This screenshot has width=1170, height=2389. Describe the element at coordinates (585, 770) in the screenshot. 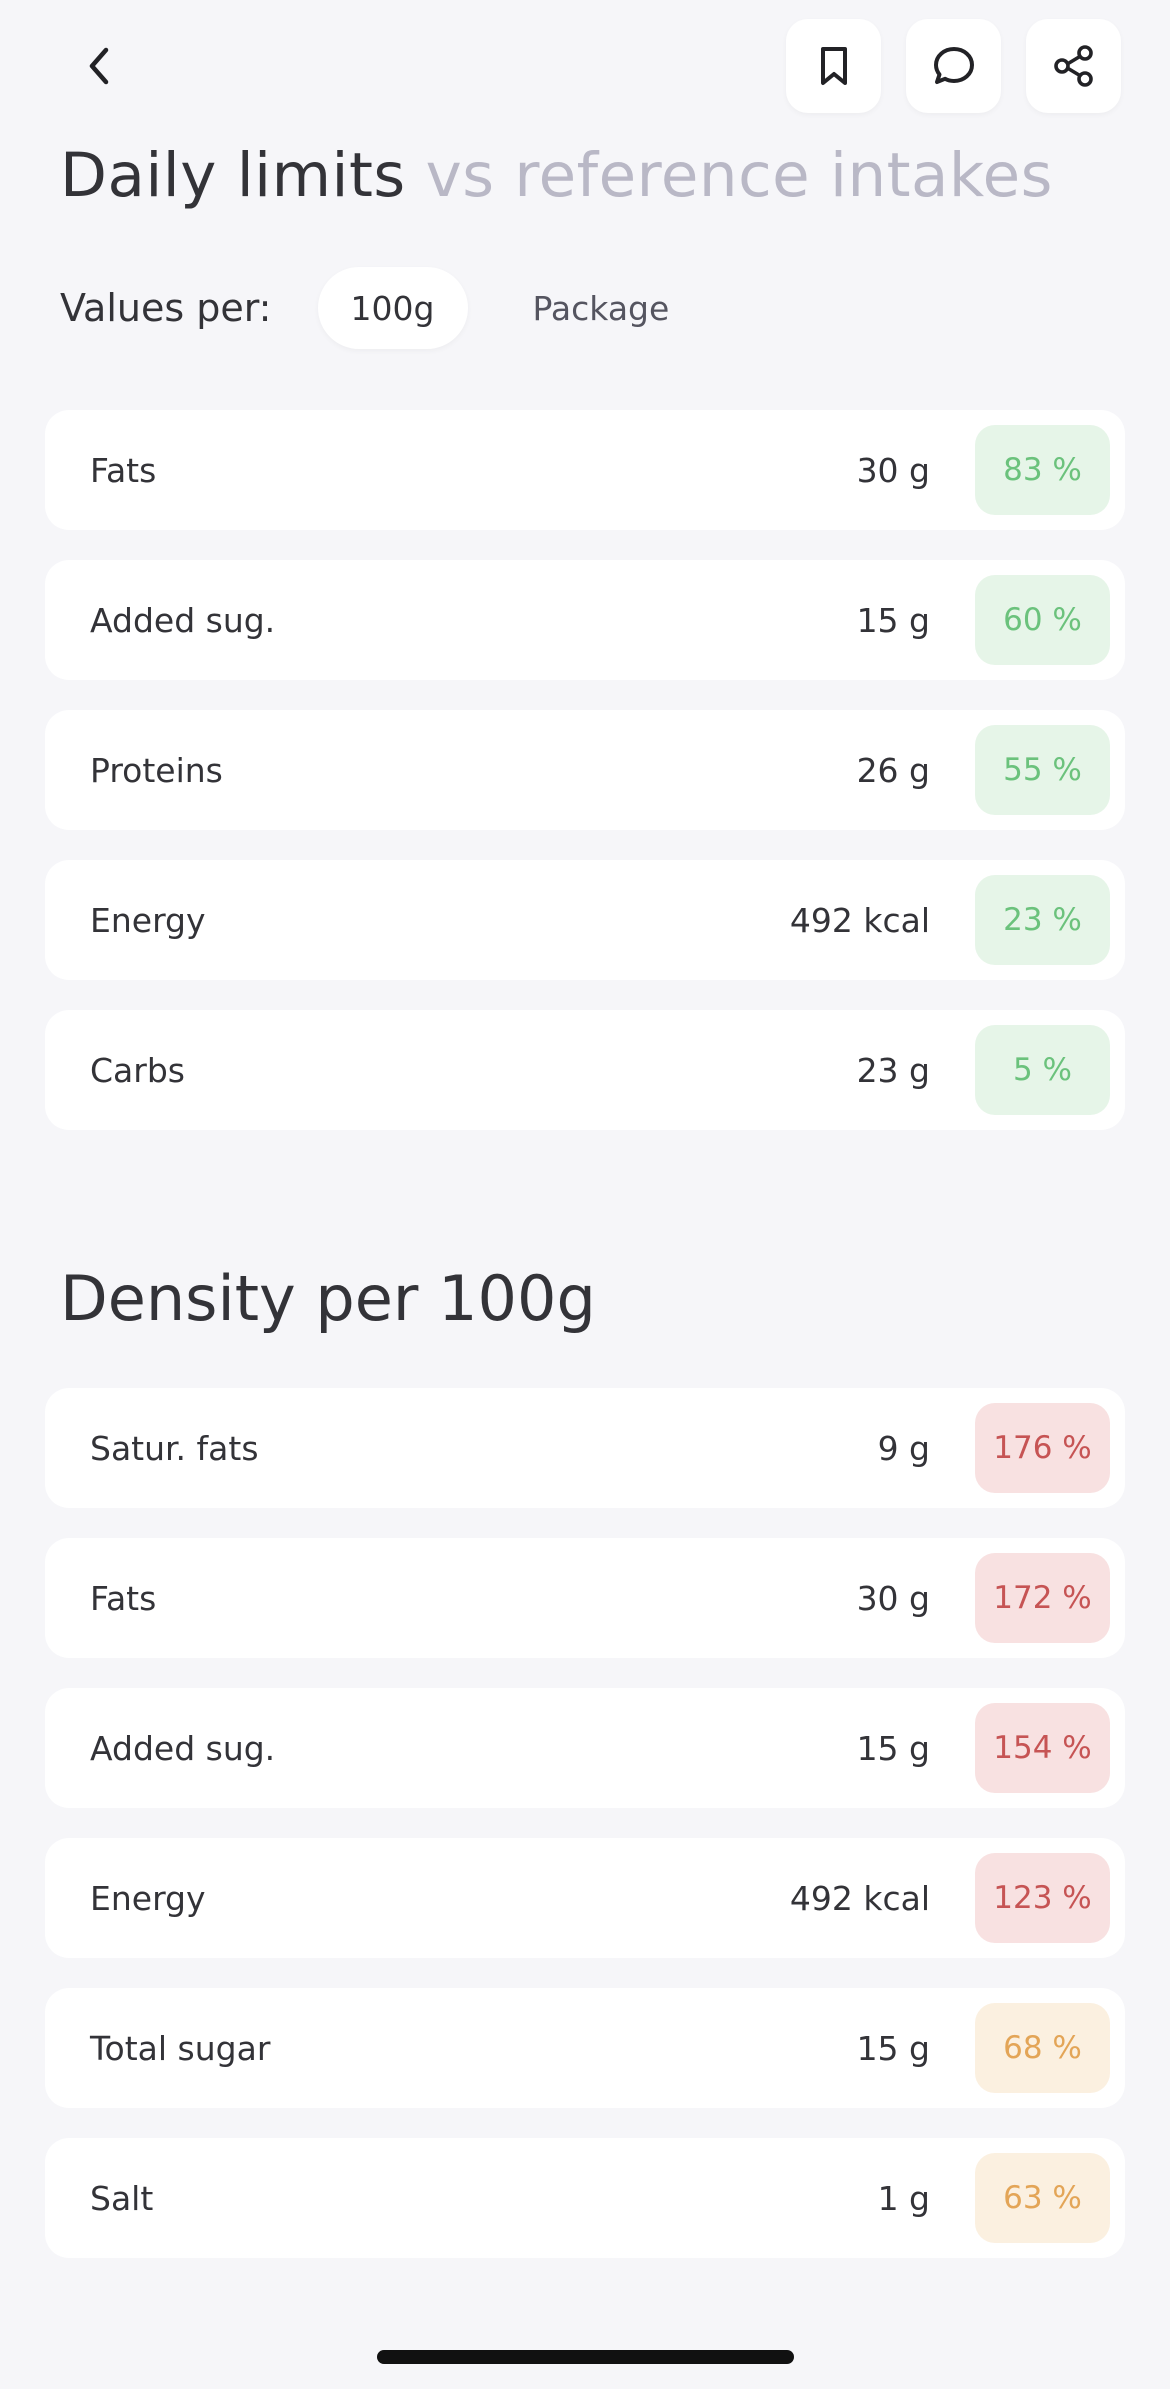

I see `nutrient-row: Proteins 26 g 55 %` at that location.